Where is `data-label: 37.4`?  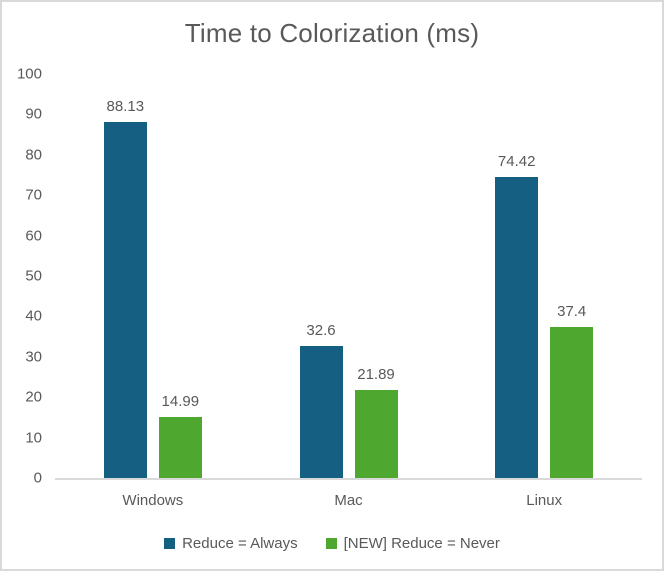 data-label: 37.4 is located at coordinates (572, 311).